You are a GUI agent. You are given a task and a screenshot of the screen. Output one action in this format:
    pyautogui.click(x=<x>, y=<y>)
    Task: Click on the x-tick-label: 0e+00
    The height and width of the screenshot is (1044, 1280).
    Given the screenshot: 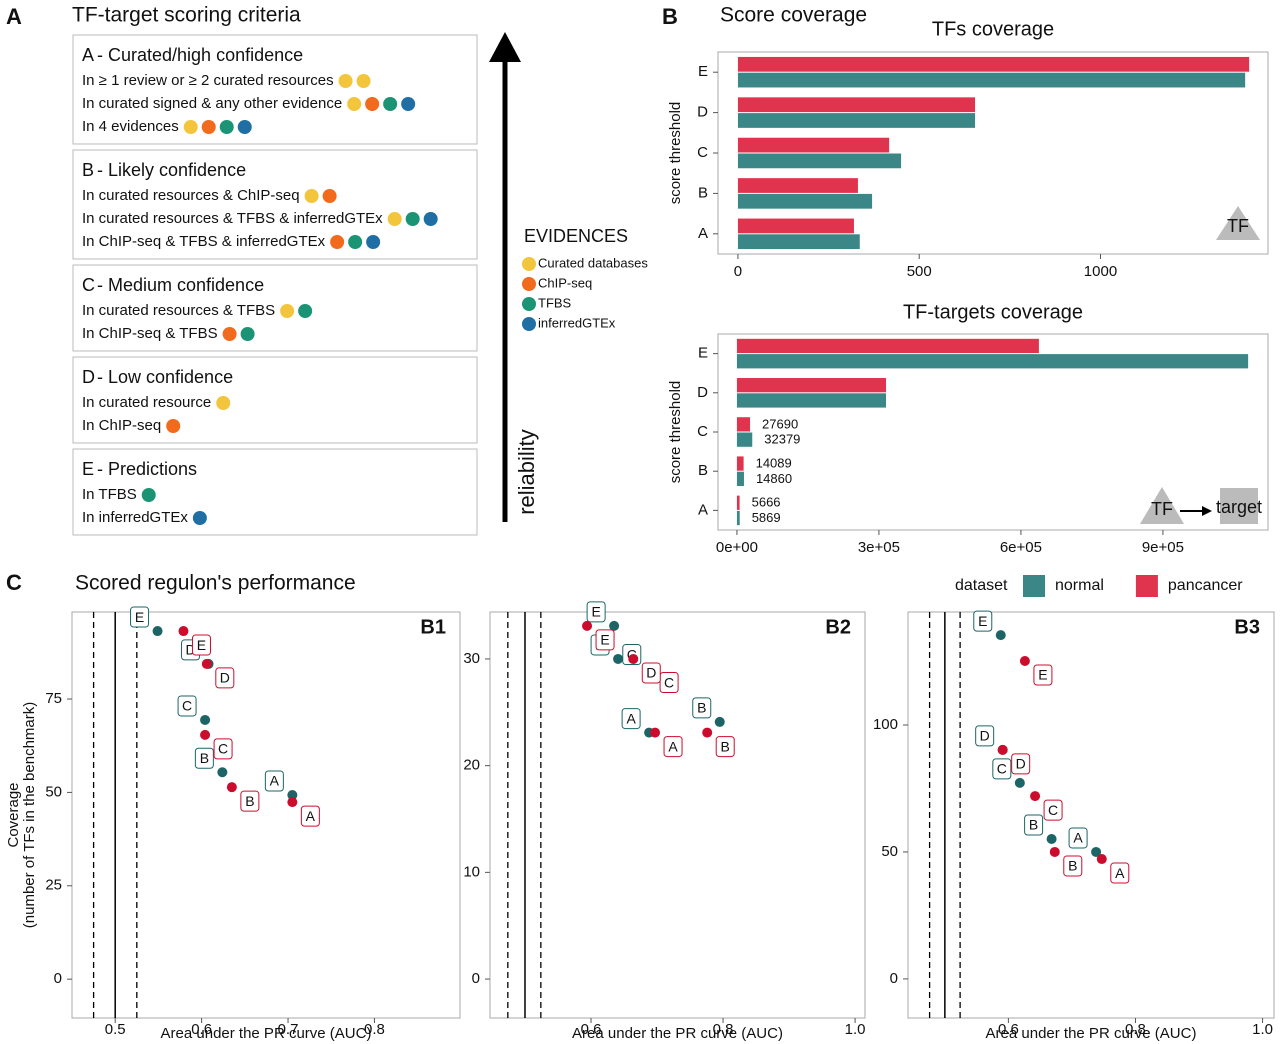 What is the action you would take?
    pyautogui.click(x=737, y=547)
    